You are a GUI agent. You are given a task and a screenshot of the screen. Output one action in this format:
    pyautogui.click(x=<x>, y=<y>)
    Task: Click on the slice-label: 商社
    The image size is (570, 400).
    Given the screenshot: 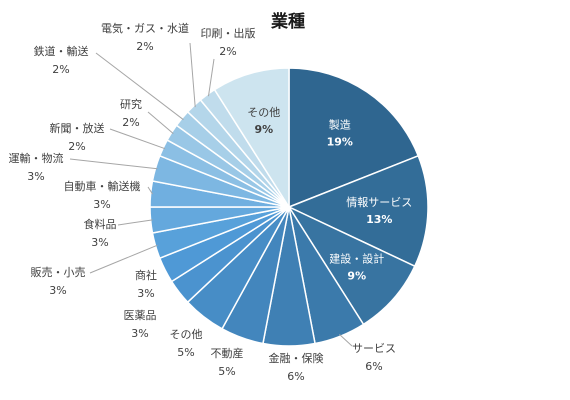 What is the action you would take?
    pyautogui.click(x=146, y=275)
    